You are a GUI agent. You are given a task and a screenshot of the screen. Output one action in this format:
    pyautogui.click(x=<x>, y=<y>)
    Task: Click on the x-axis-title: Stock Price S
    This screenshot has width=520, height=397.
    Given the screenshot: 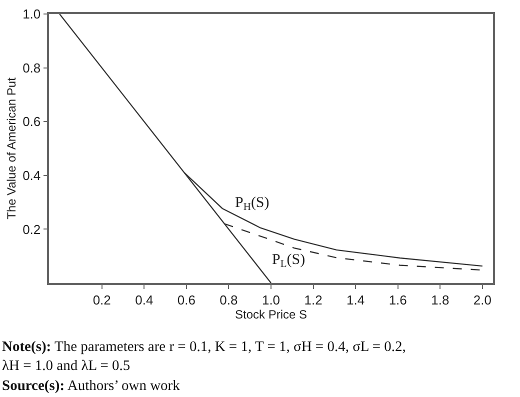 What is the action you would take?
    pyautogui.click(x=271, y=314)
    